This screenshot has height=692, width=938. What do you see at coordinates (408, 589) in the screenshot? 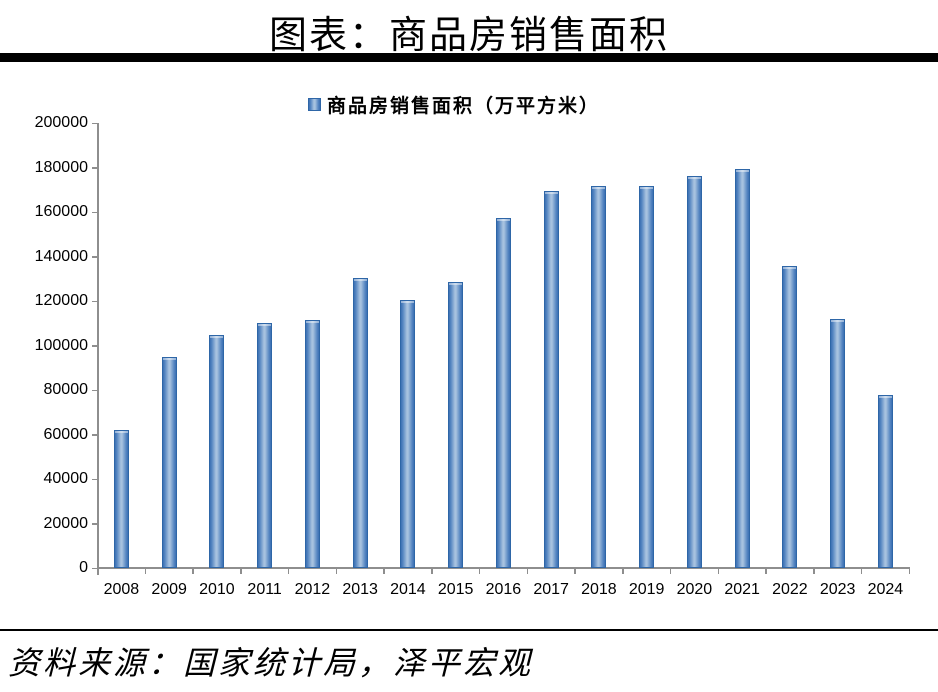
I see `x-axis-label-2014: 2014` at bounding box center [408, 589].